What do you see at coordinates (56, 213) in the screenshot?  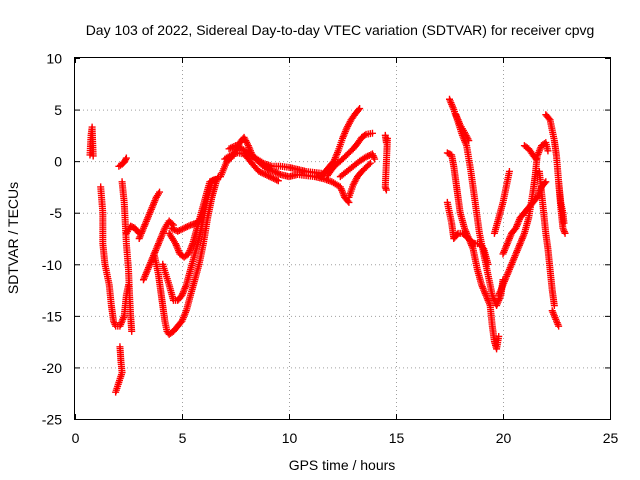 I see `y-tick-label: -5` at bounding box center [56, 213].